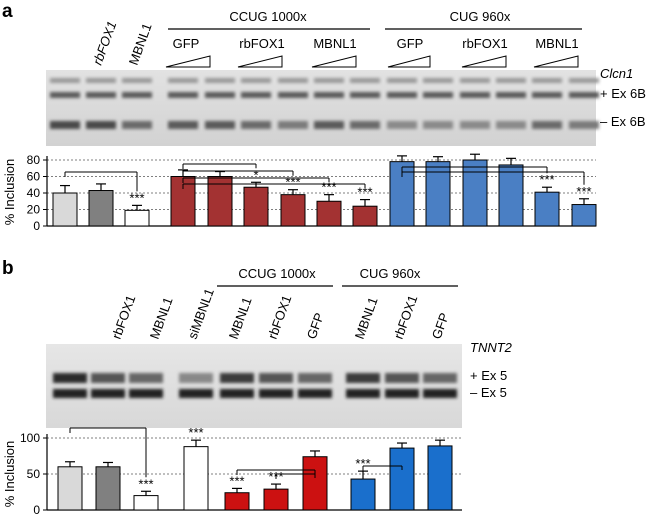 The width and height of the screenshot is (648, 514). Describe the element at coordinates (372, 61) in the screenshot. I see `dose-wedges-a` at that location.